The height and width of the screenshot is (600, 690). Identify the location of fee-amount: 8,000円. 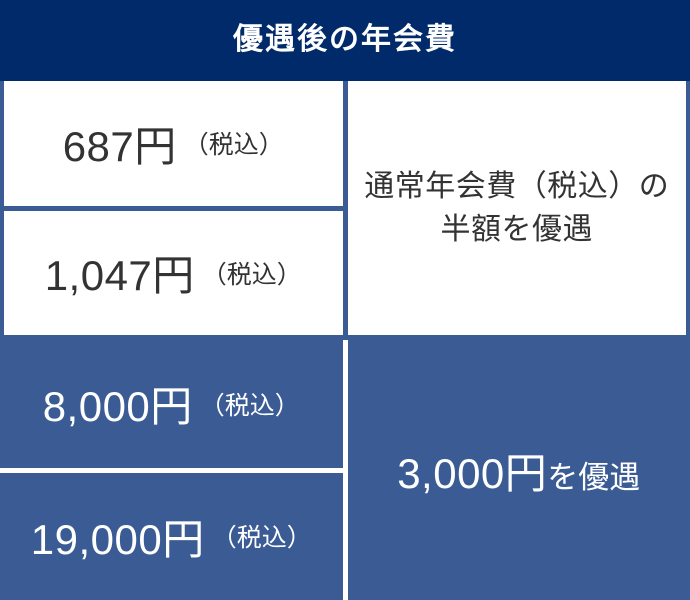
(117, 407).